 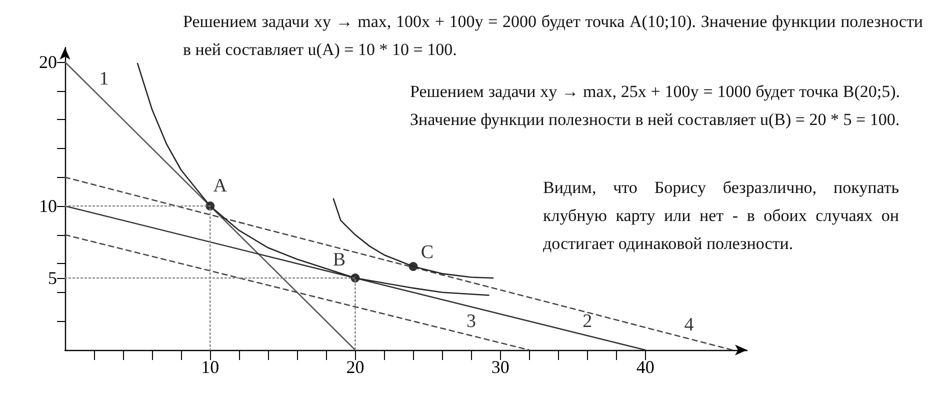 What do you see at coordinates (413, 238) in the screenshot?
I see `line-series` at bounding box center [413, 238].